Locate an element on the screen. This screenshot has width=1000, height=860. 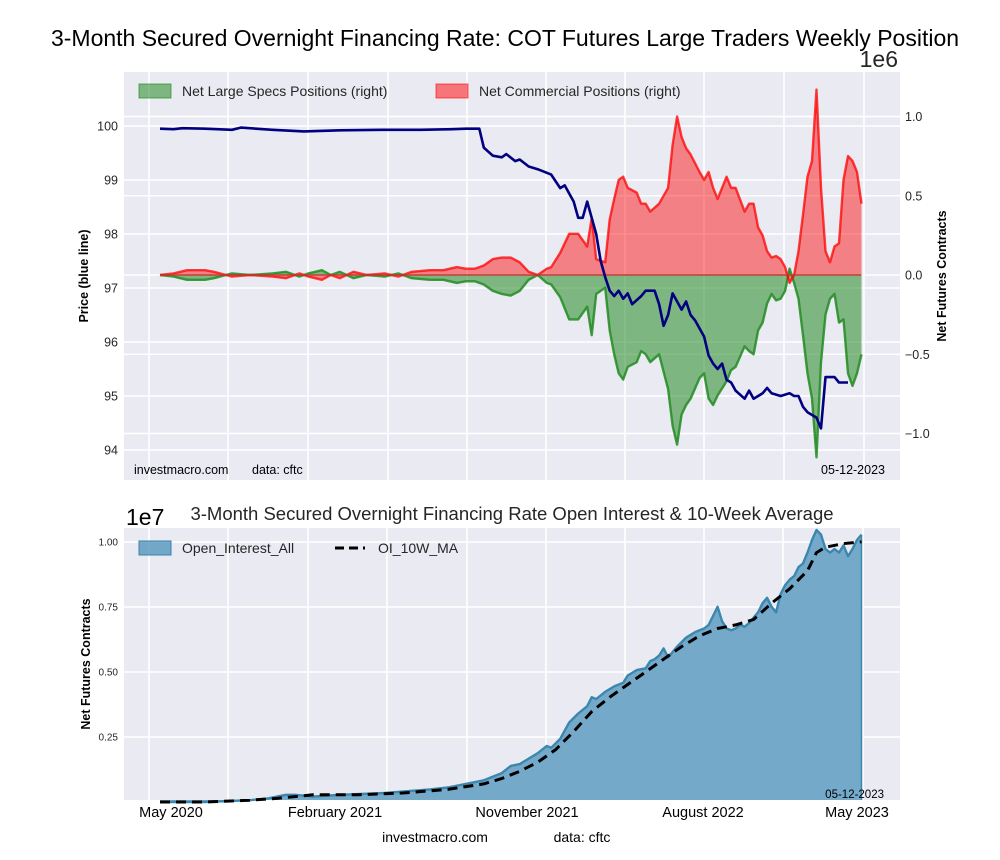
data-note: data: cftc is located at coordinates (277, 470).